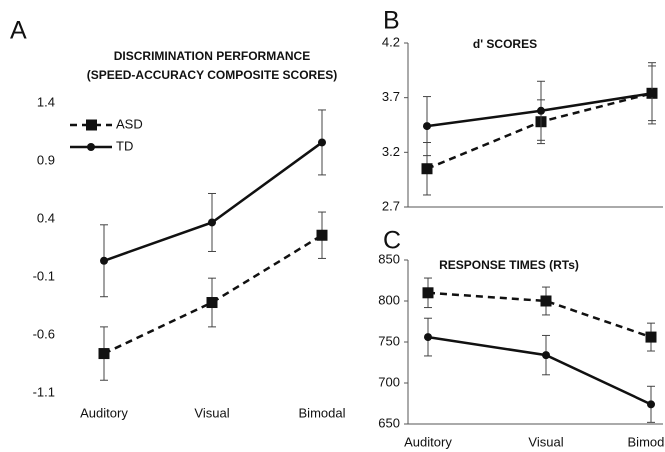 This screenshot has width=665, height=452. I want to click on legend-label: ASD, so click(129, 123).